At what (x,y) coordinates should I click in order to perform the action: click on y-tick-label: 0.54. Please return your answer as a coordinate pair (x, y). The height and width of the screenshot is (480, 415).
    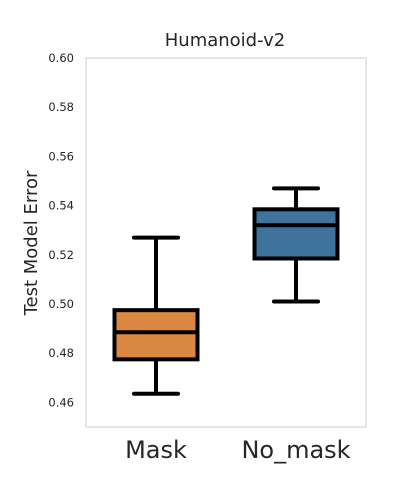
    Looking at the image, I should click on (61, 206).